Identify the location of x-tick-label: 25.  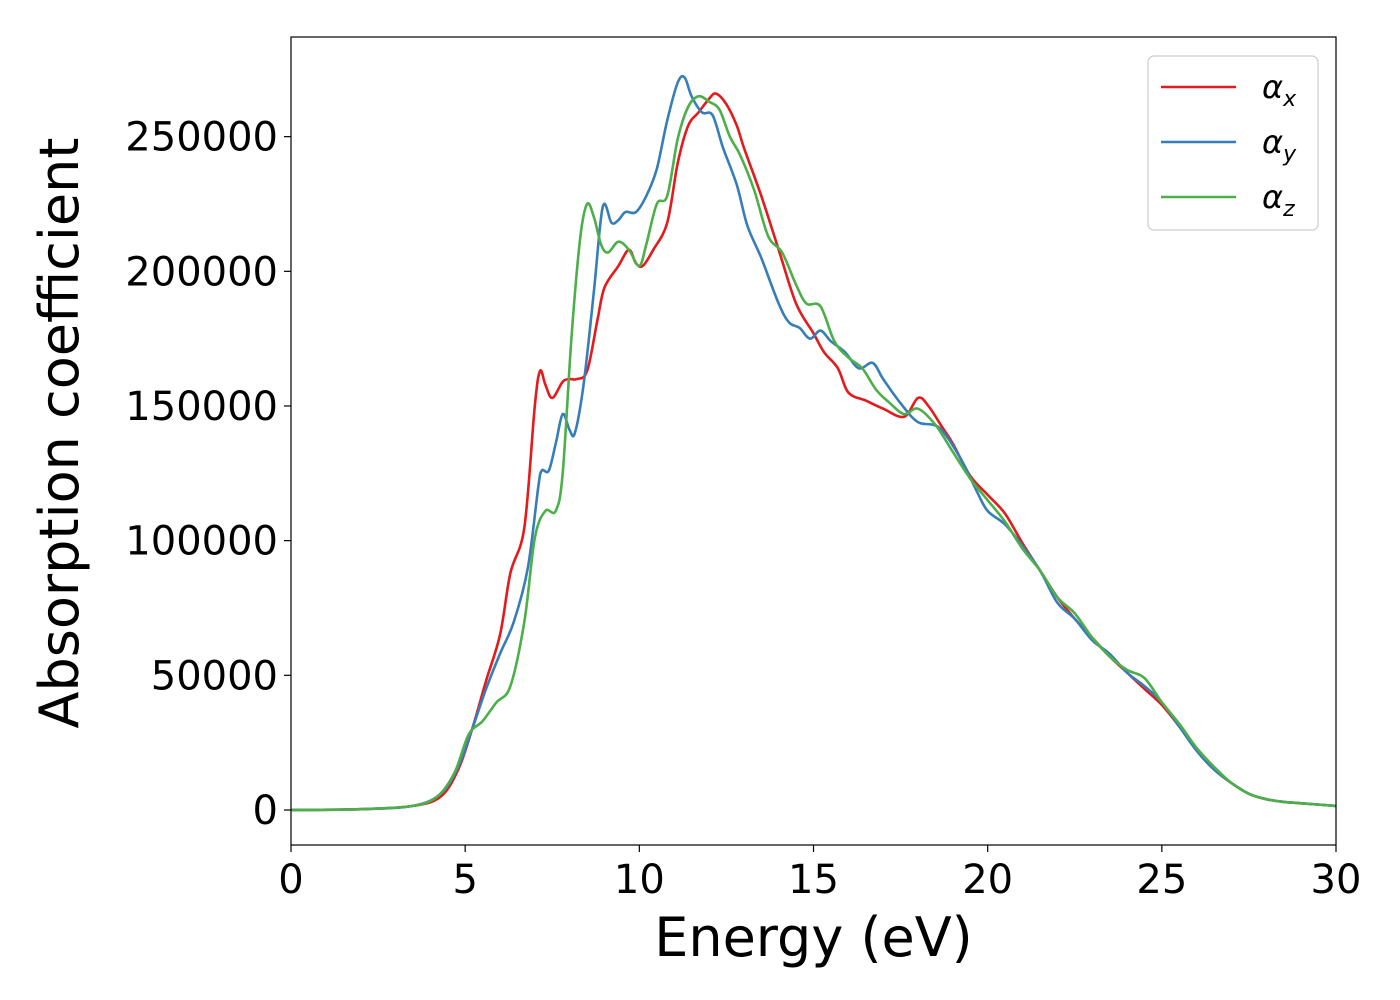
(1161, 880).